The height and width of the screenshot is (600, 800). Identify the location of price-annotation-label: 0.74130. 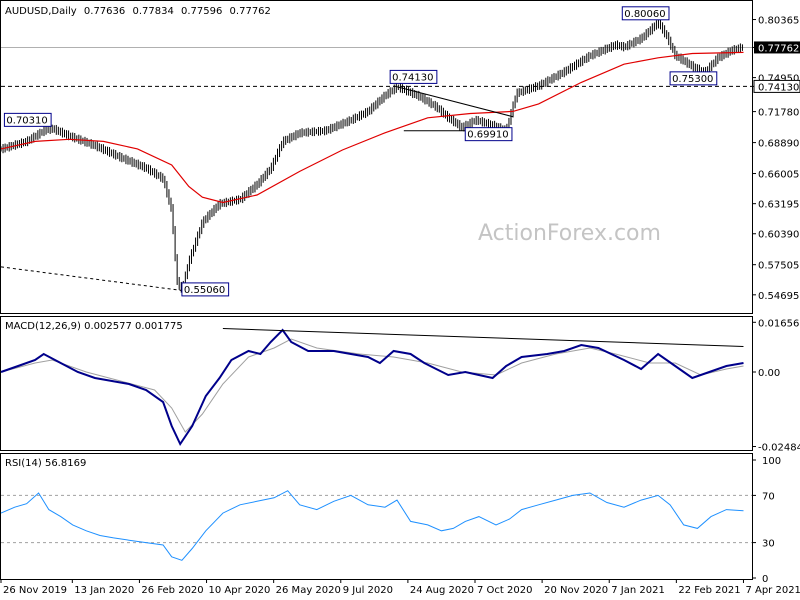
(412, 77).